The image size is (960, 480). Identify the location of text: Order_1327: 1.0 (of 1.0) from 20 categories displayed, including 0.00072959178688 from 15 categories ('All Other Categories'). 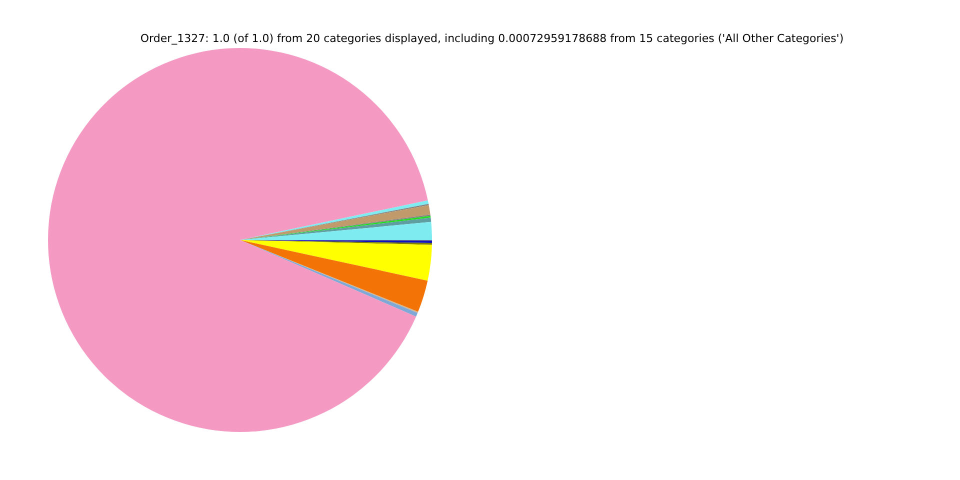
(492, 38).